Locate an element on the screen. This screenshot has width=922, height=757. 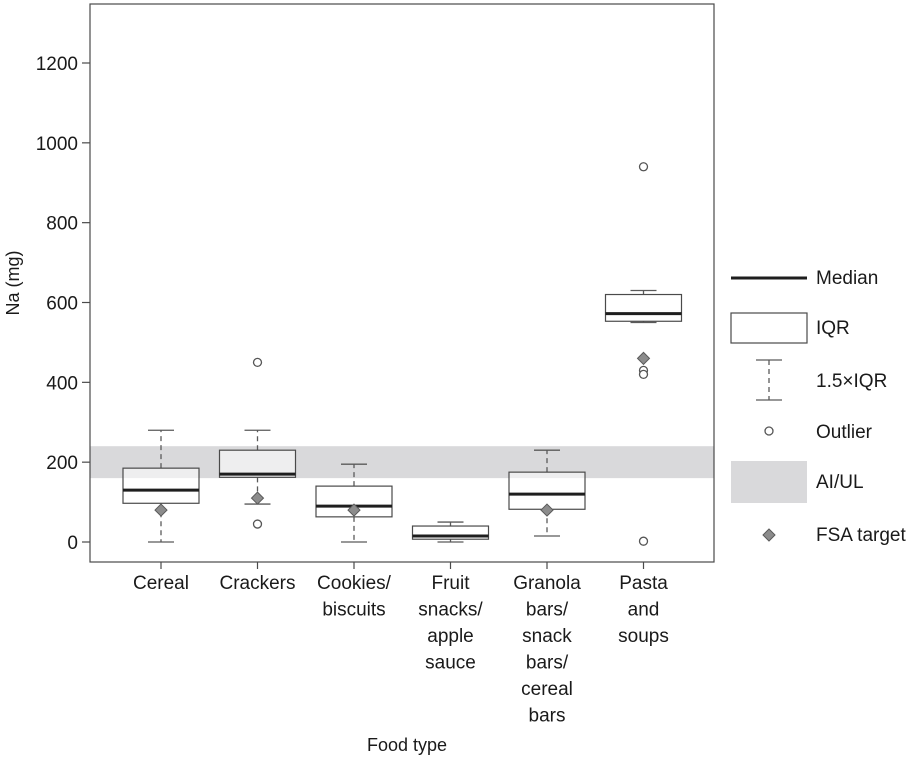
y-tick-label: 800 is located at coordinates (62, 224).